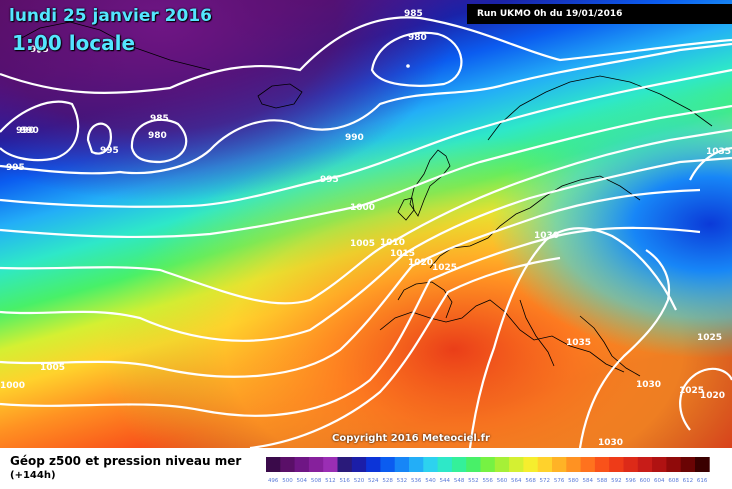 The height and width of the screenshot is (489, 732). Describe the element at coordinates (387, 481) in the screenshot. I see `legend-value: 528` at that location.